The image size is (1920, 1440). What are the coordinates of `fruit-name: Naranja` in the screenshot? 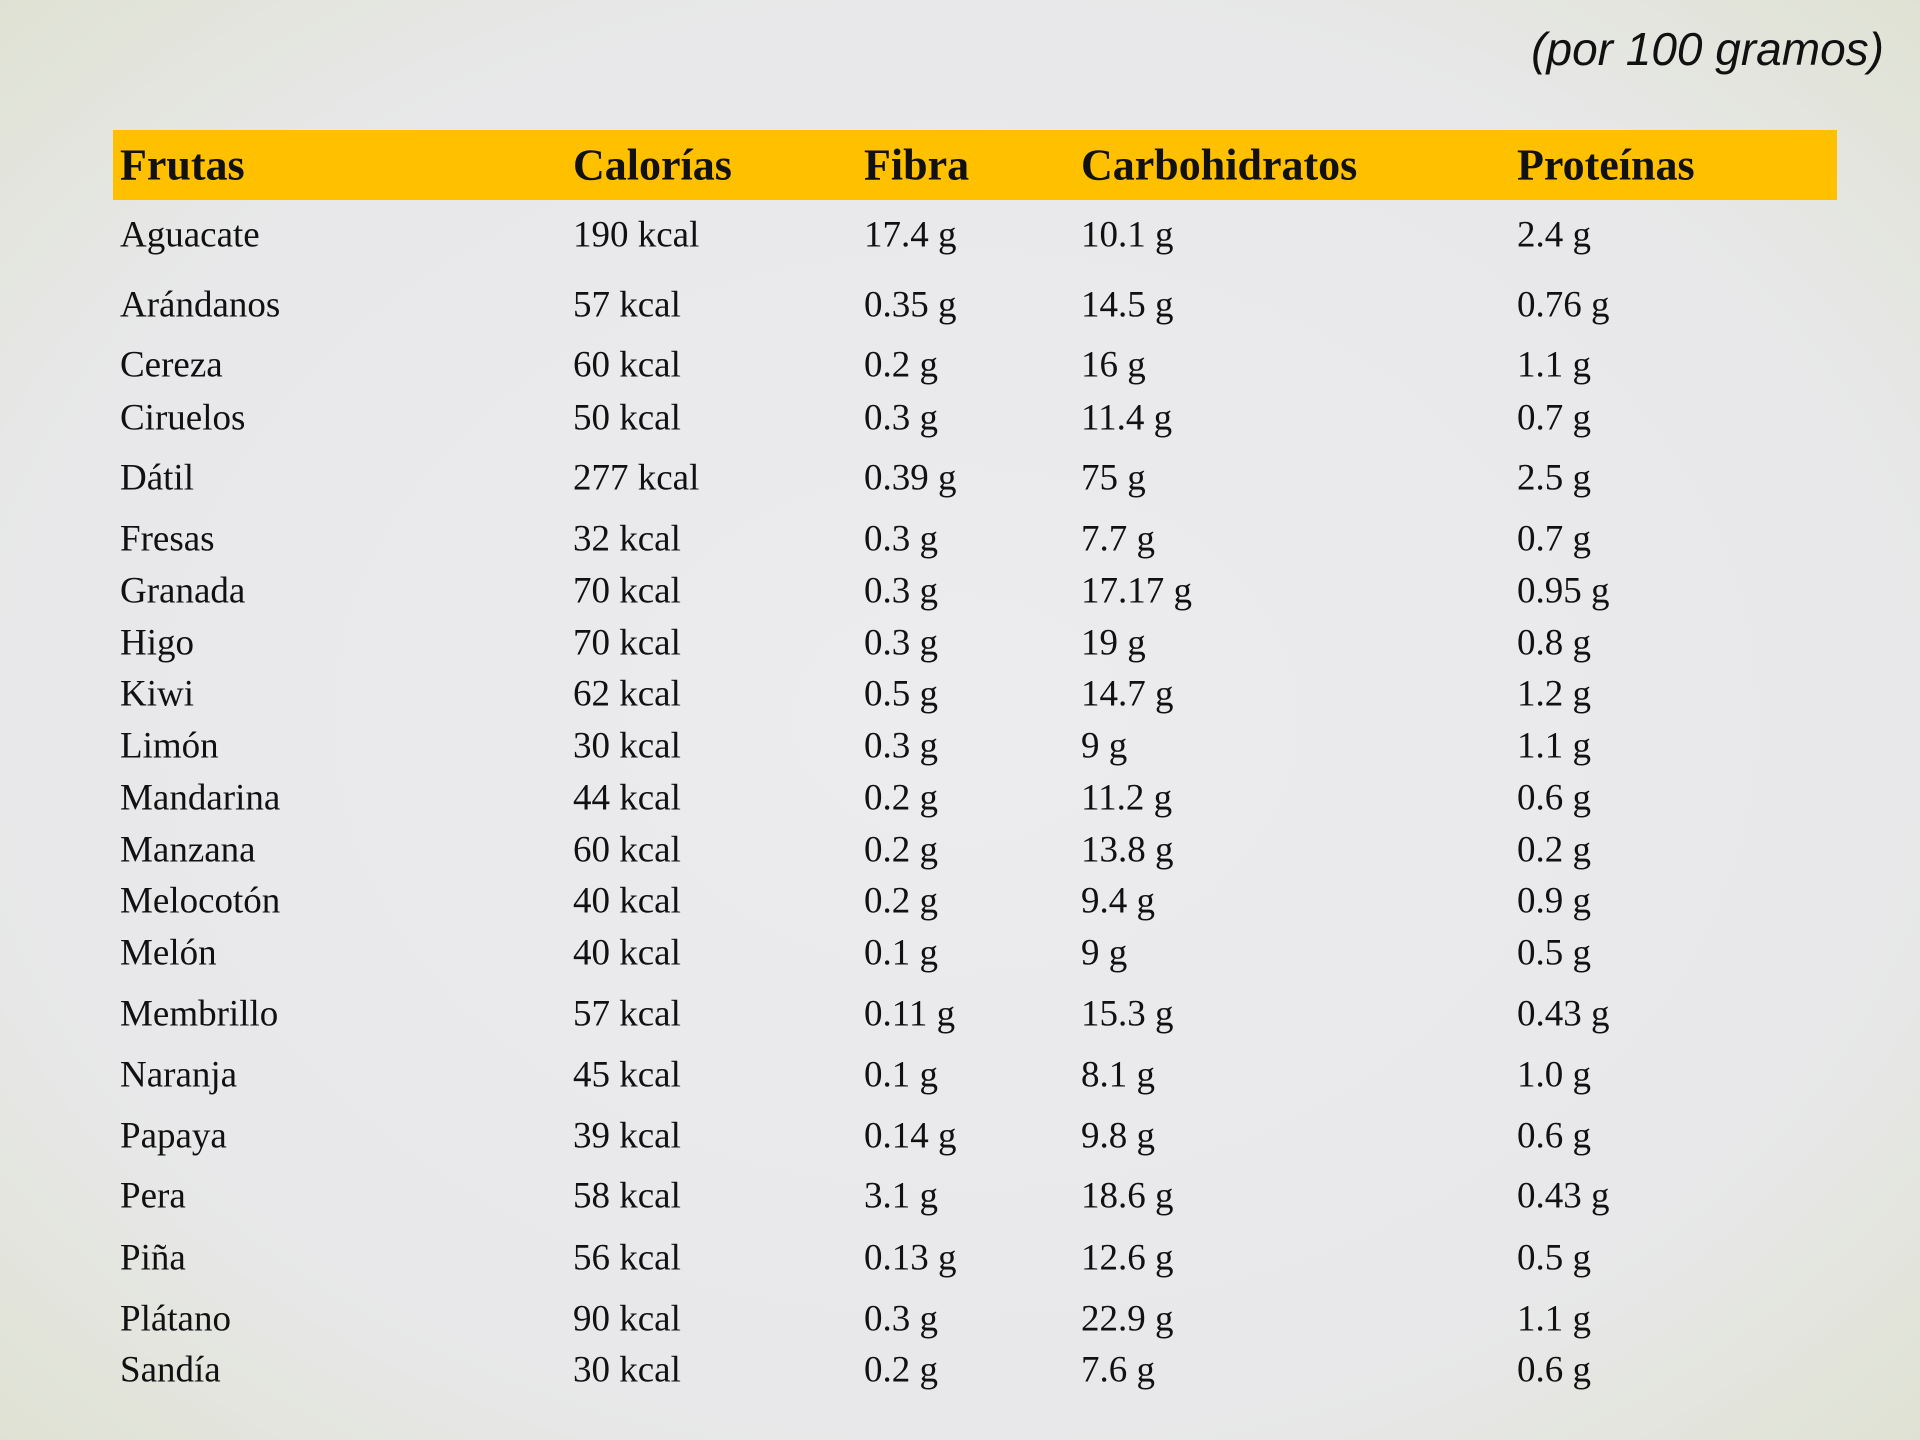 It's located at (179, 1075).